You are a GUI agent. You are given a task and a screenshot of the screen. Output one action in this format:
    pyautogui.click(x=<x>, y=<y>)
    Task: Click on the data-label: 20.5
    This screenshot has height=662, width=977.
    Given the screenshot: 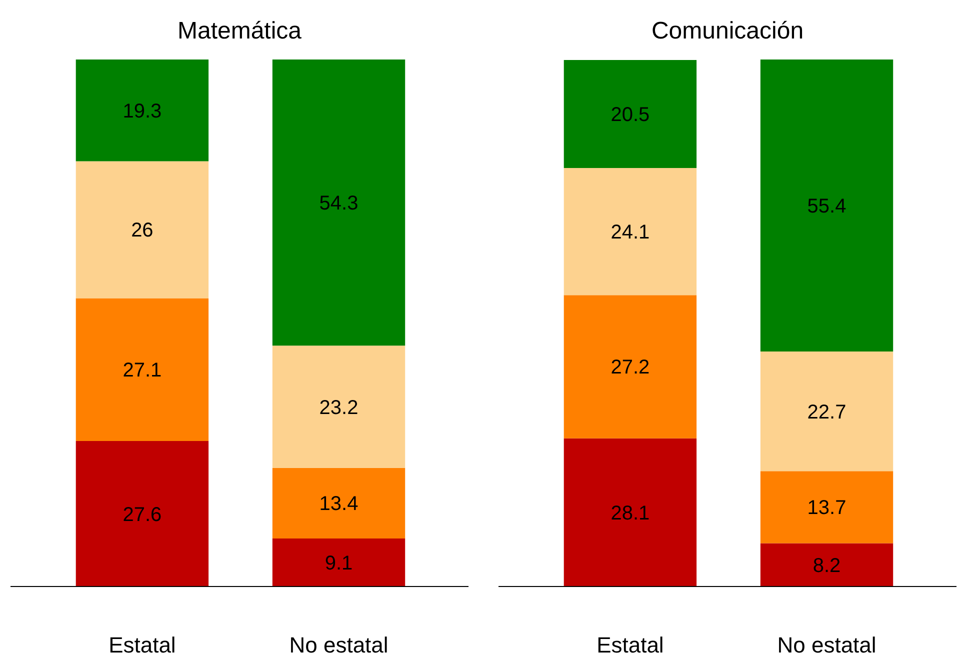 What is the action you would take?
    pyautogui.click(x=630, y=115)
    